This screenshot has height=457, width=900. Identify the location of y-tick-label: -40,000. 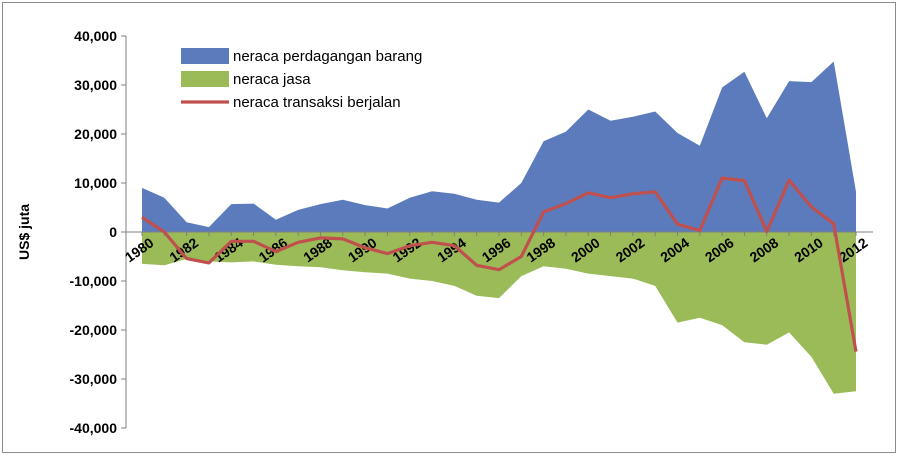
(94, 428).